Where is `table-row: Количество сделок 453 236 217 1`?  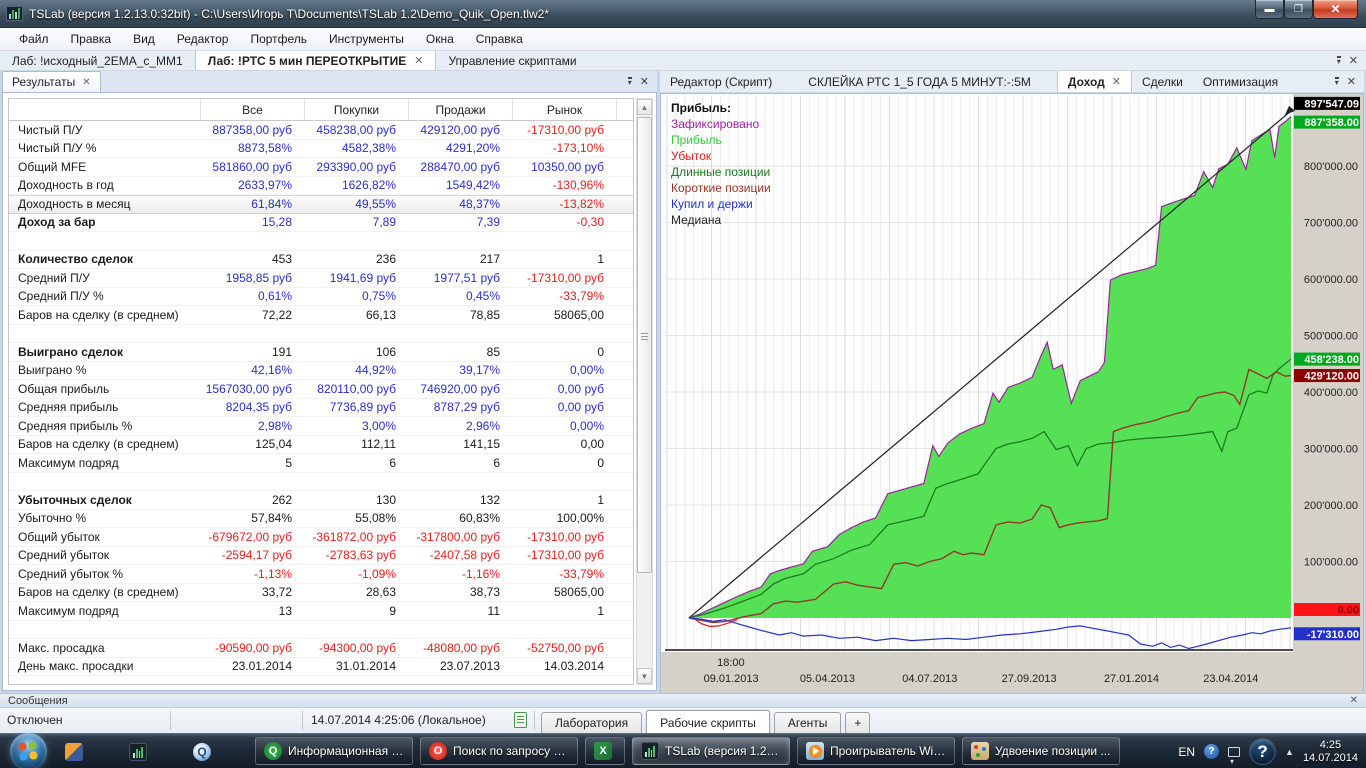 table-row: Количество сделок 453 236 217 1 is located at coordinates (321, 260).